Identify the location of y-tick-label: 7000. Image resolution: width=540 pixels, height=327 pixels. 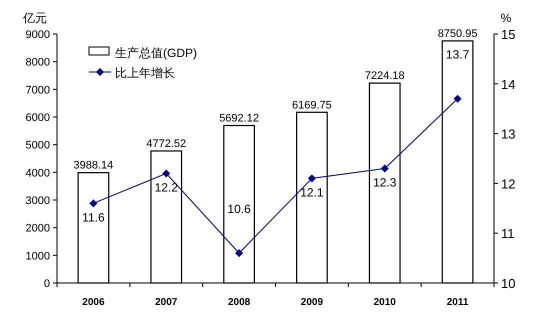
(38, 90).